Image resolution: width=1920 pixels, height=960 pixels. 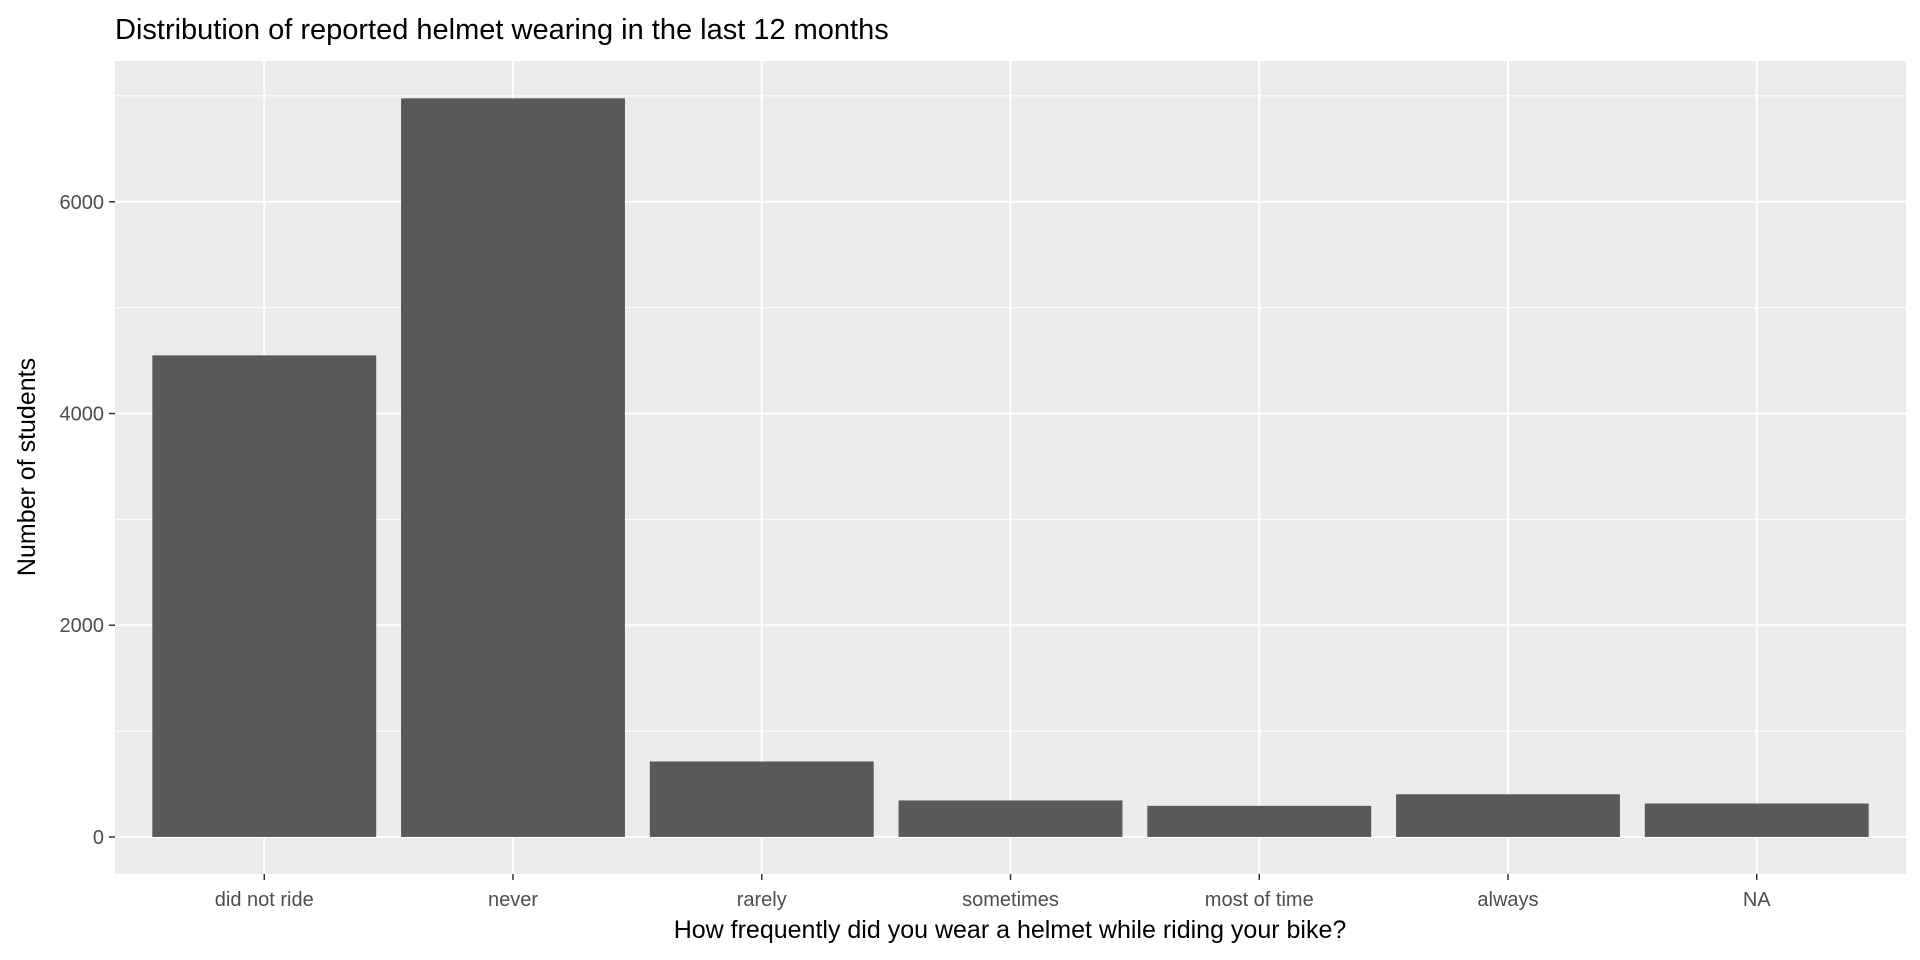 What do you see at coordinates (762, 900) in the screenshot?
I see `x-tick-label: rarely` at bounding box center [762, 900].